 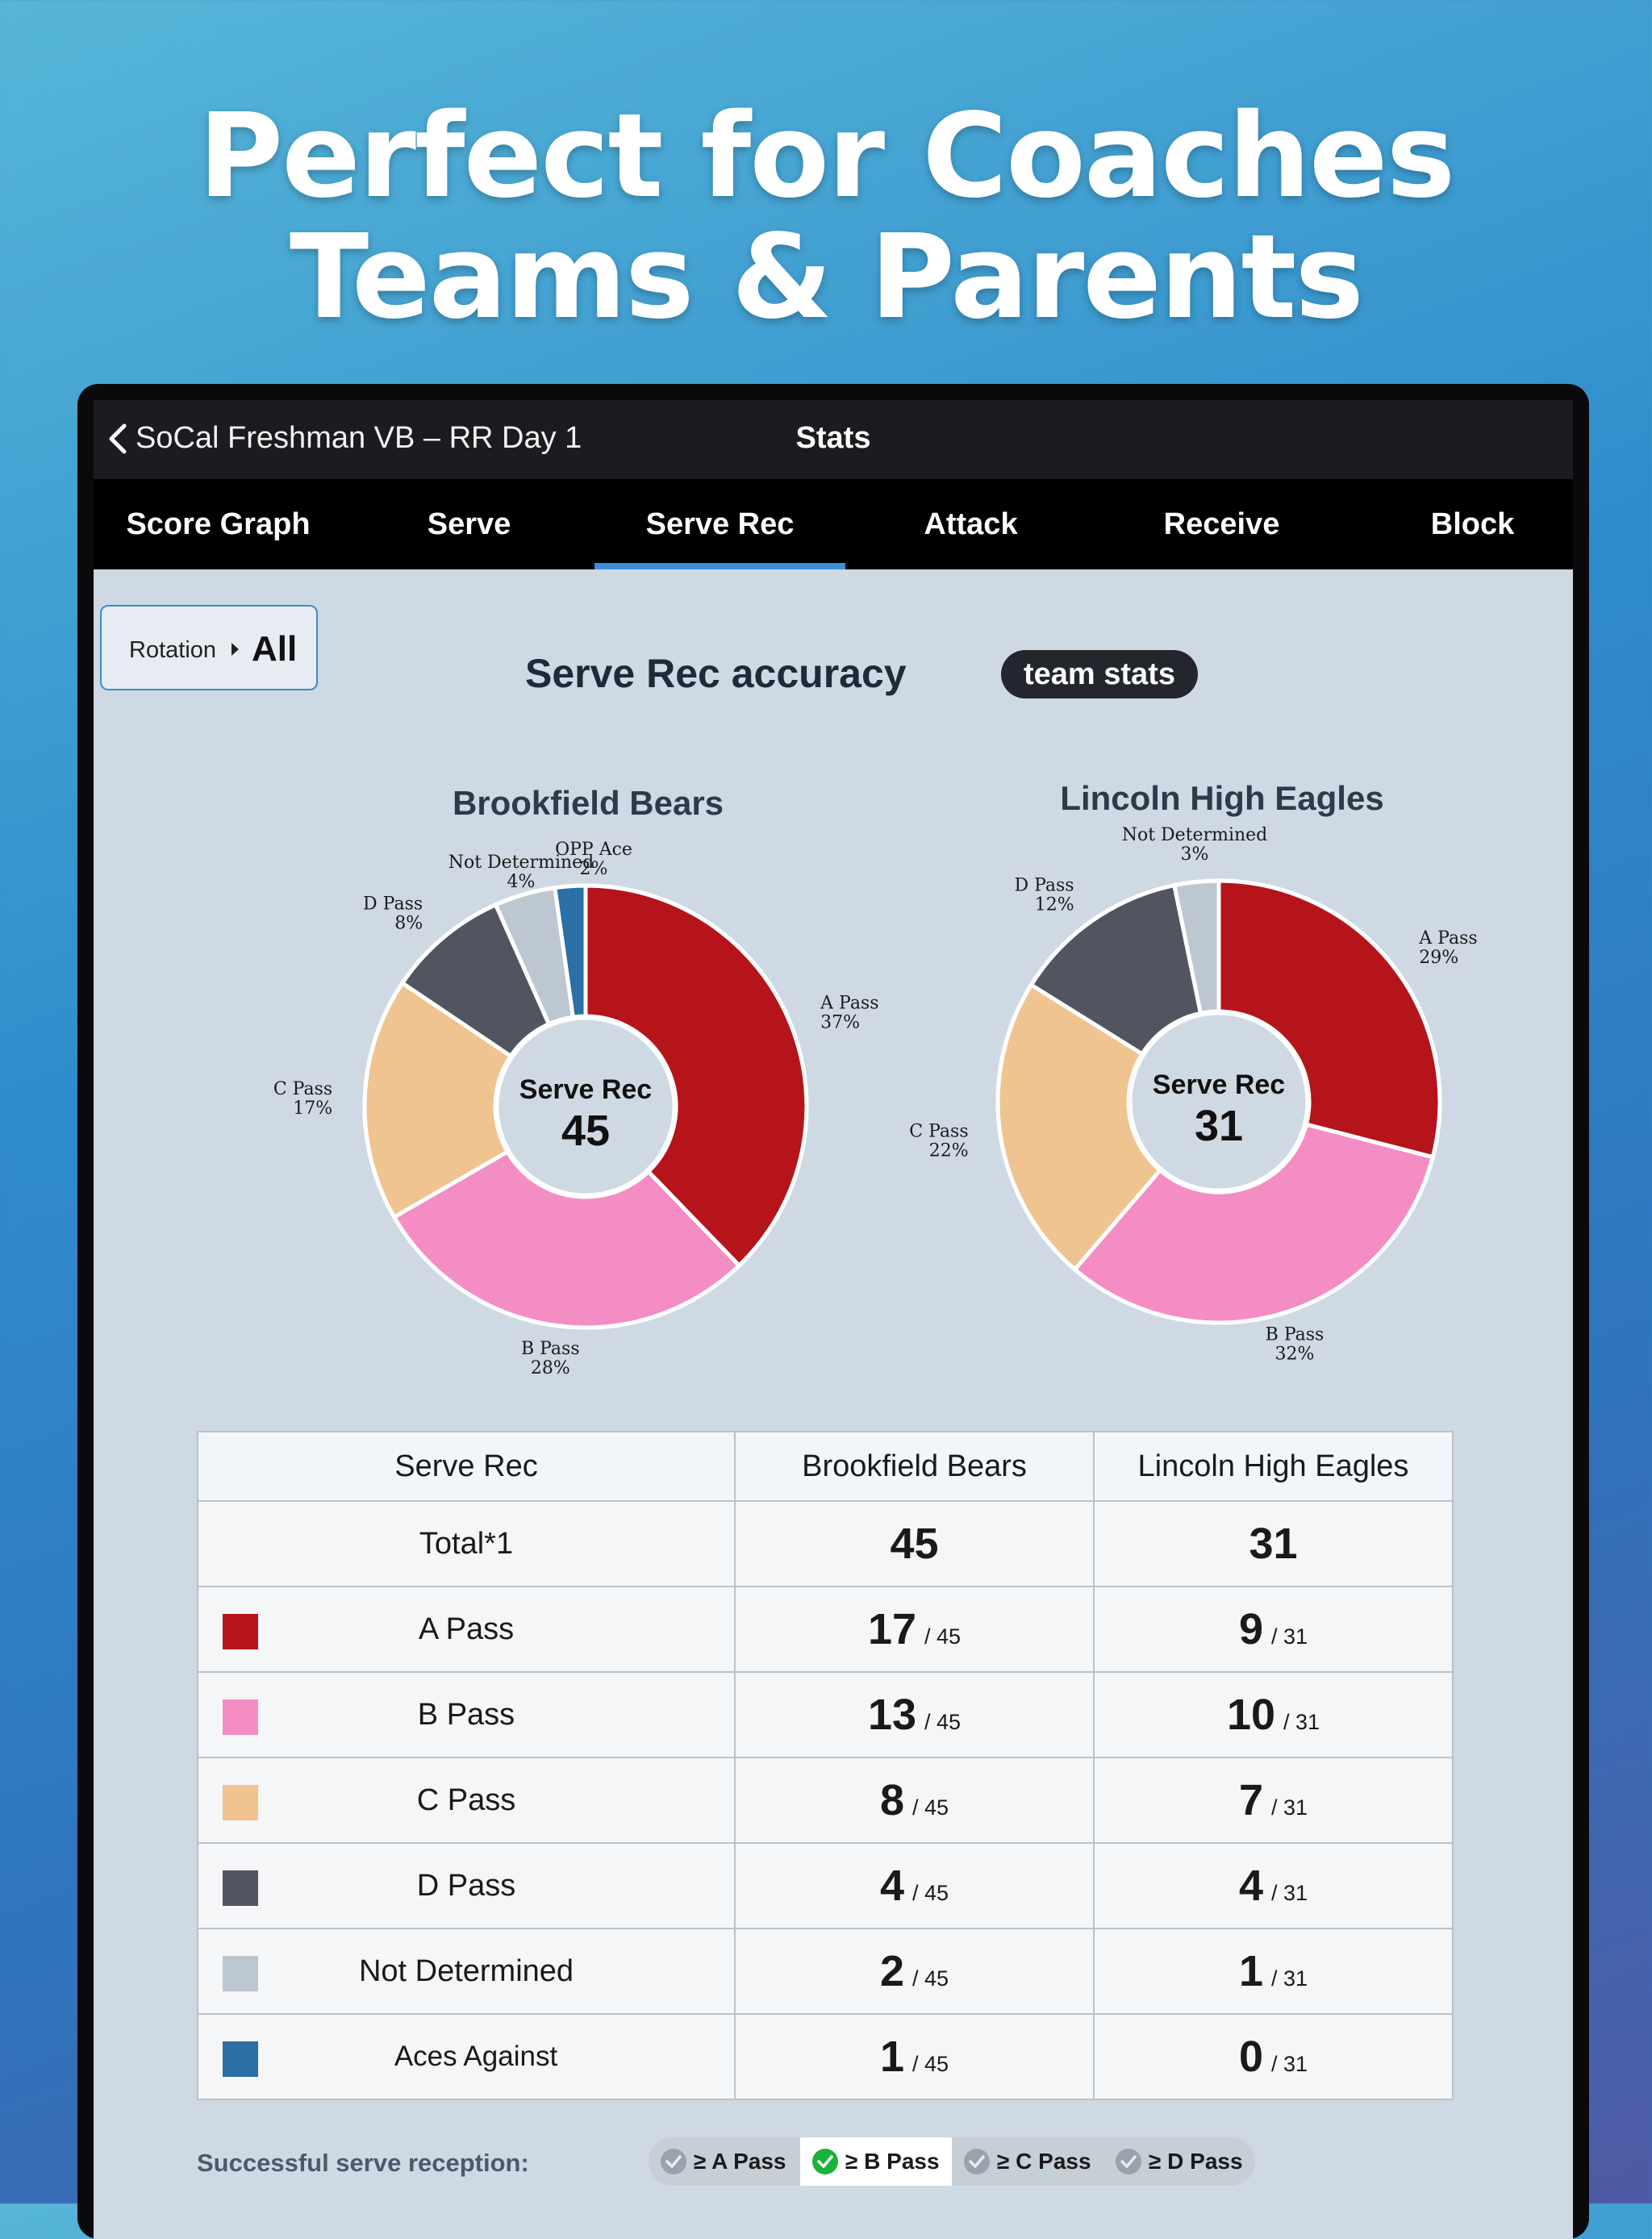 I want to click on filter-label: ≥ B Pass, so click(x=892, y=2161).